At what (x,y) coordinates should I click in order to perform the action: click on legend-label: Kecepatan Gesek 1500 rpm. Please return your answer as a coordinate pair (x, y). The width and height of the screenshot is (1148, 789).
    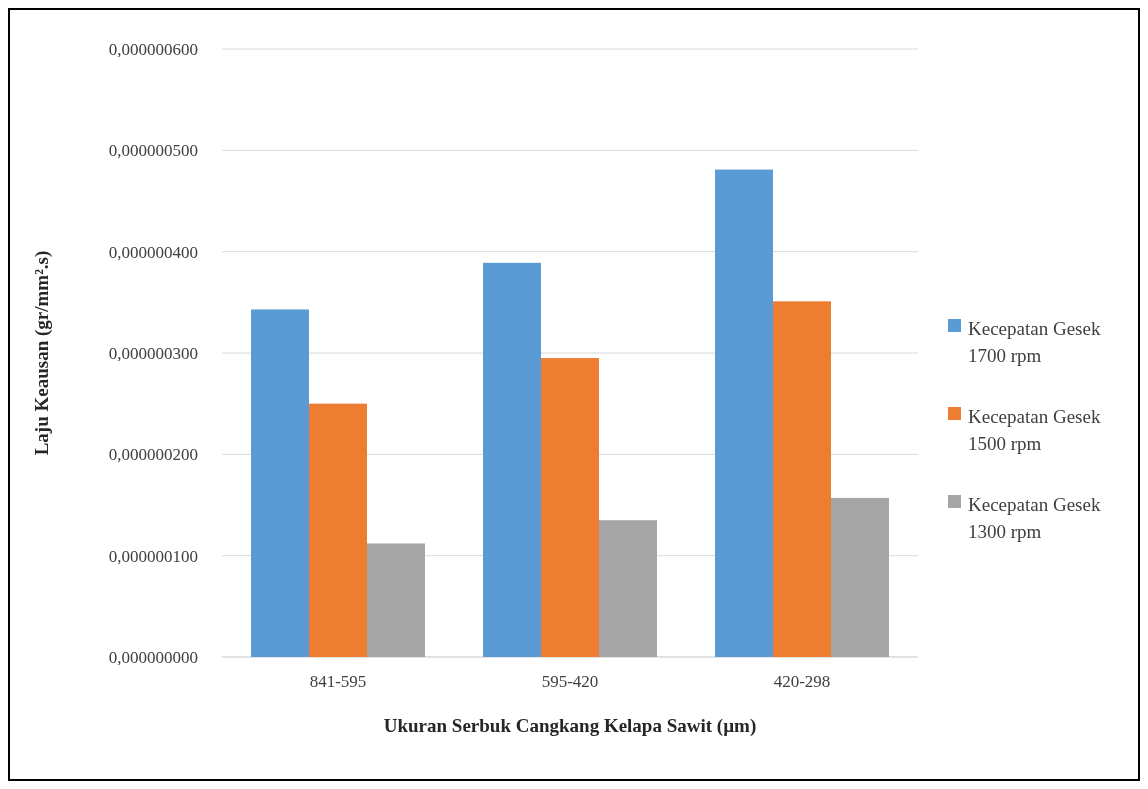
    Looking at the image, I should click on (1034, 430).